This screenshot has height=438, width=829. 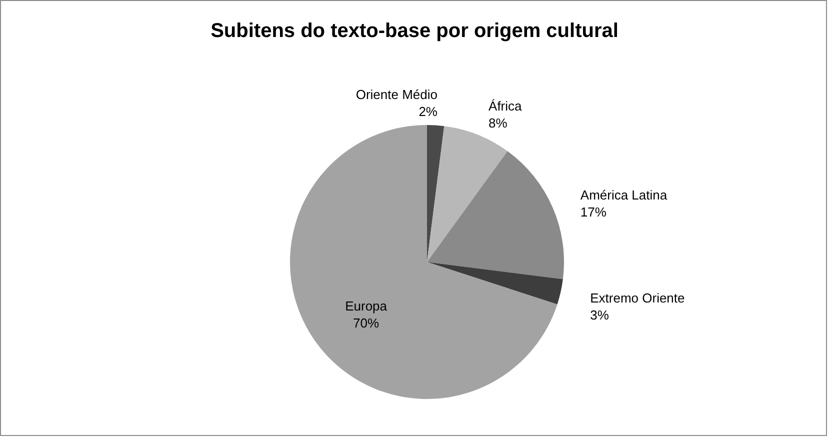 I want to click on slice-label: África, so click(x=505, y=106).